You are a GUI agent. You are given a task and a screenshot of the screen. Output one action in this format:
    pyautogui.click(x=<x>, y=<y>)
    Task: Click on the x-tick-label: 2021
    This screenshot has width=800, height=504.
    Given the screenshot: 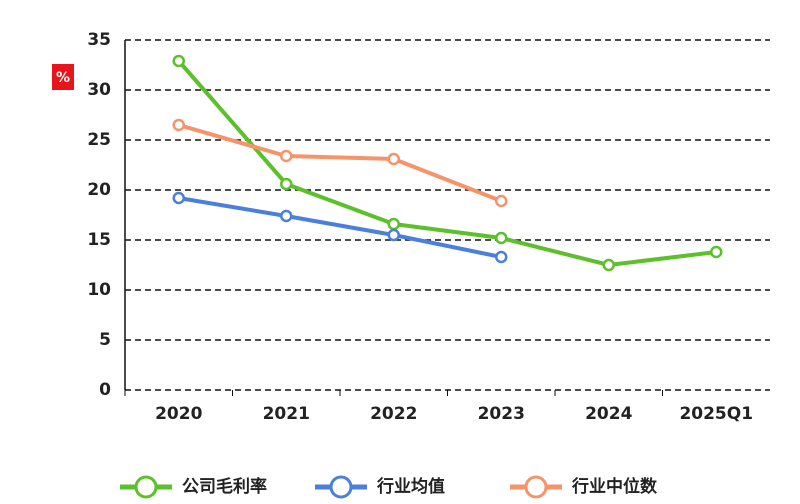 What is the action you would take?
    pyautogui.click(x=286, y=414)
    